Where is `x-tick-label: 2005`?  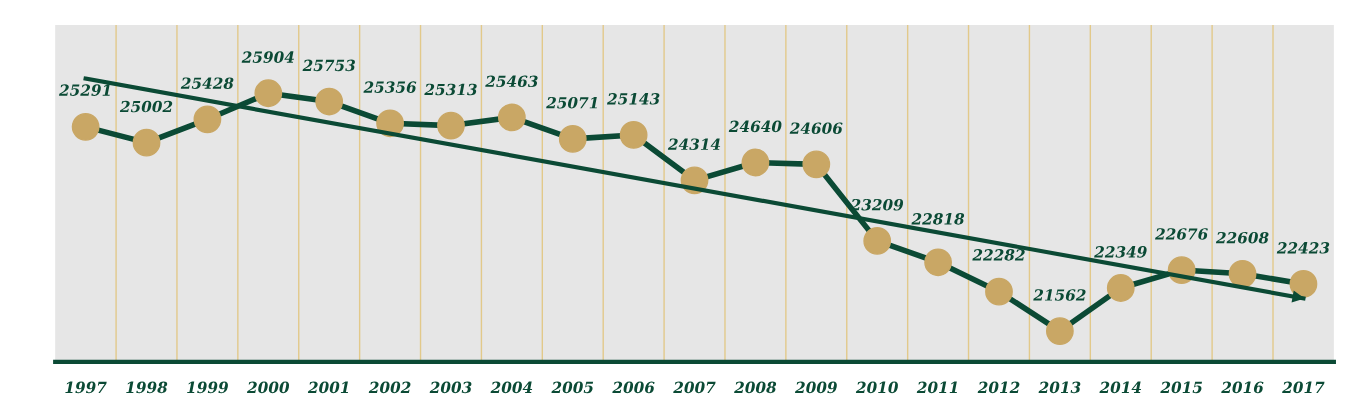
x-tick-label: 2005 is located at coordinates (572, 387).